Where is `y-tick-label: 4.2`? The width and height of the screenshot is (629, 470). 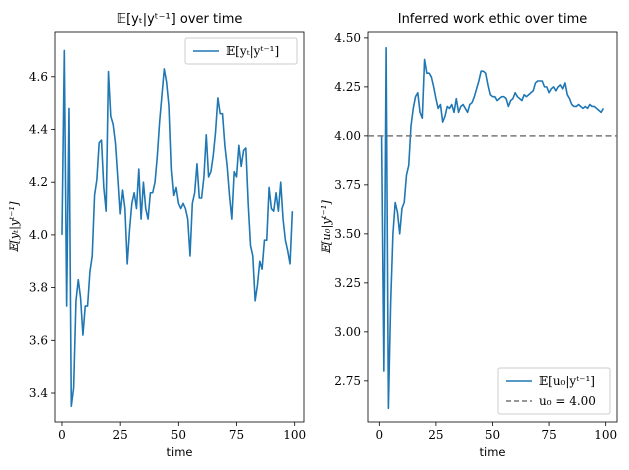
y-tick-label: 4.2 is located at coordinates (38, 182).